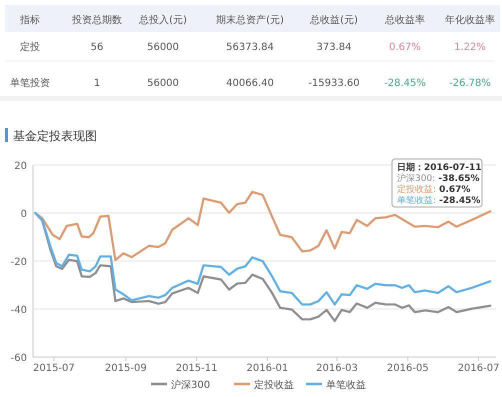 The image size is (502, 397). Describe the element at coordinates (162, 20) in the screenshot. I see `category-label: 总投入(元)` at that location.